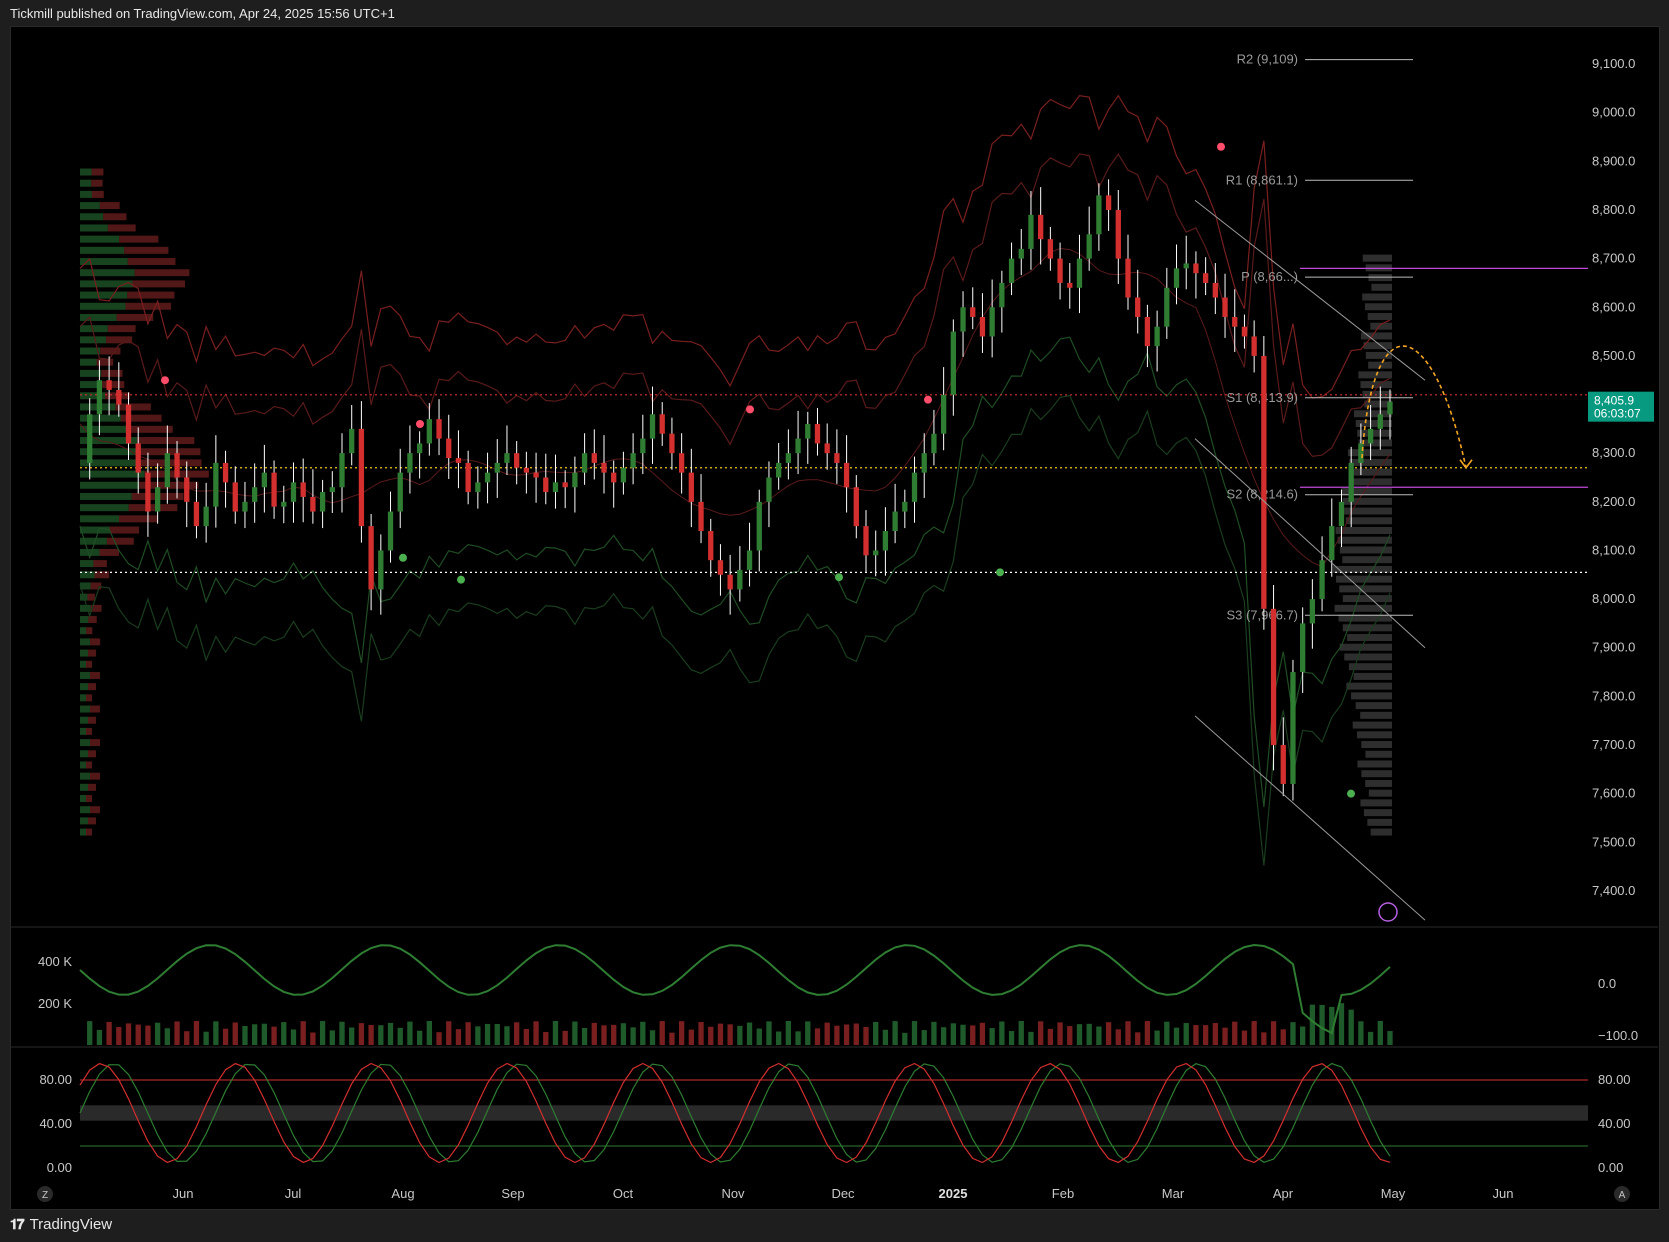 The height and width of the screenshot is (1242, 1669). Describe the element at coordinates (1351, 793) in the screenshot. I see `signal-dot` at that location.